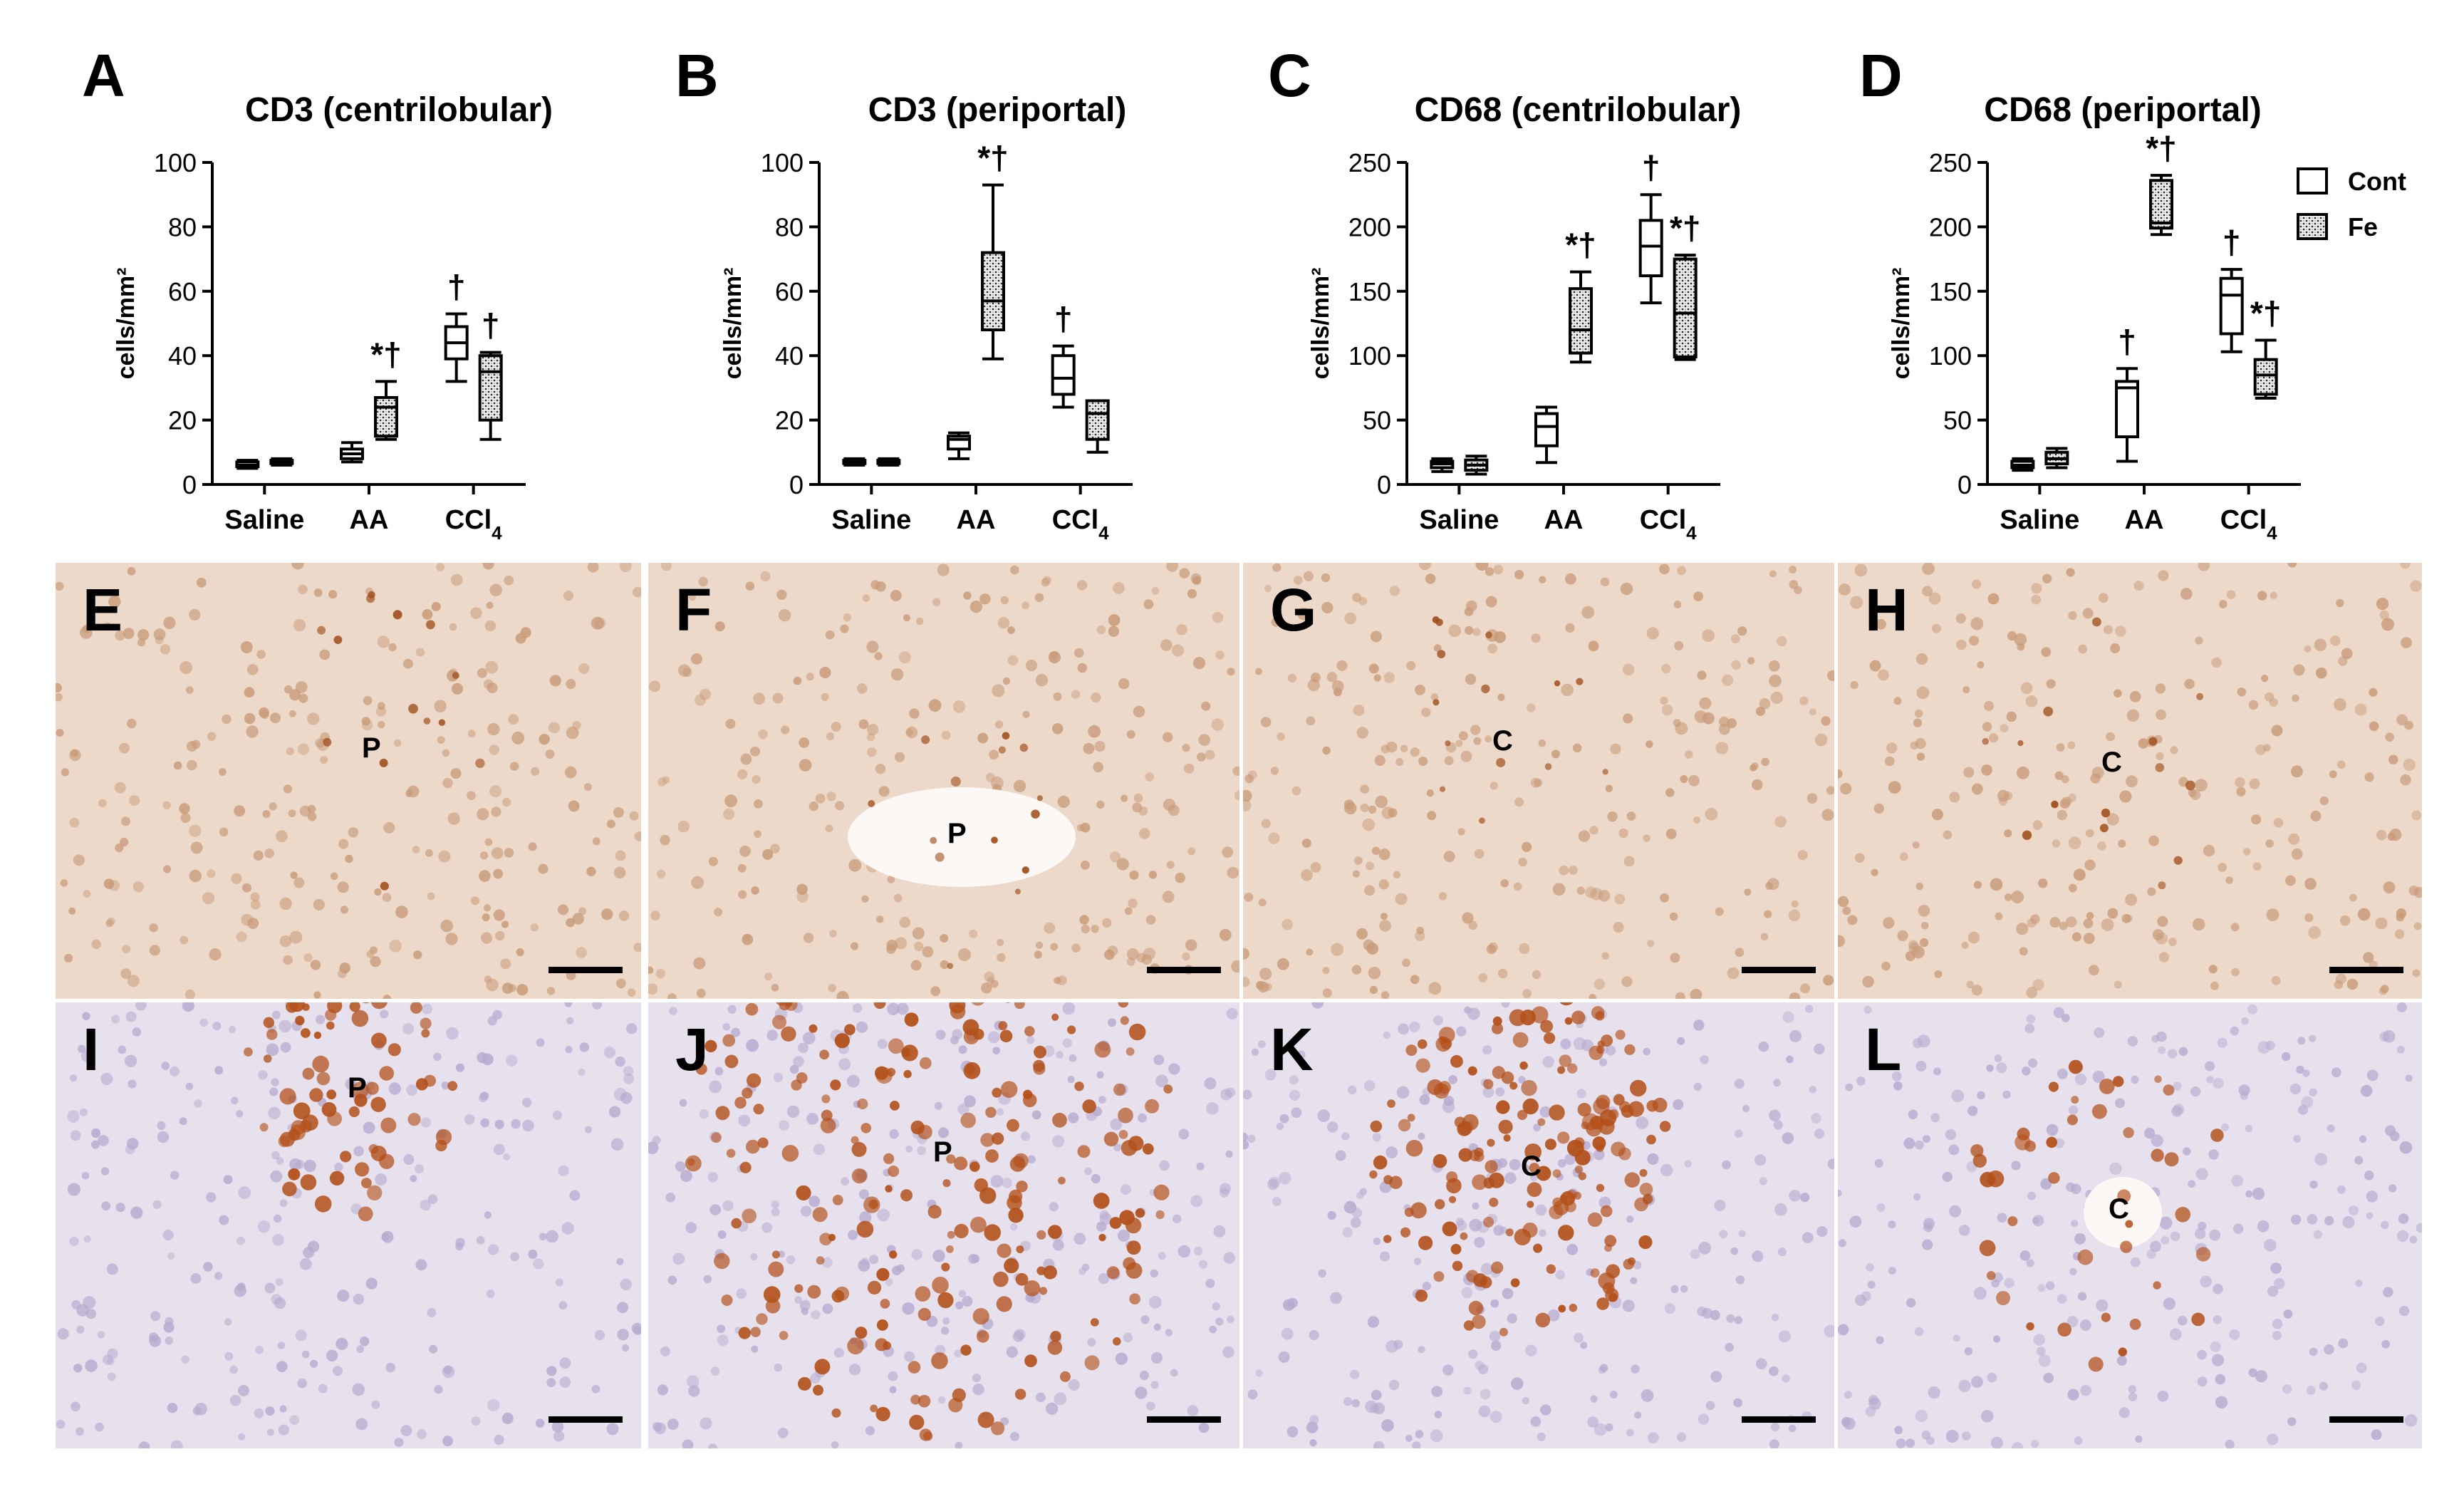 The width and height of the screenshot is (2464, 1489). I want to click on micrograph-panel-letter: G, so click(1293, 609).